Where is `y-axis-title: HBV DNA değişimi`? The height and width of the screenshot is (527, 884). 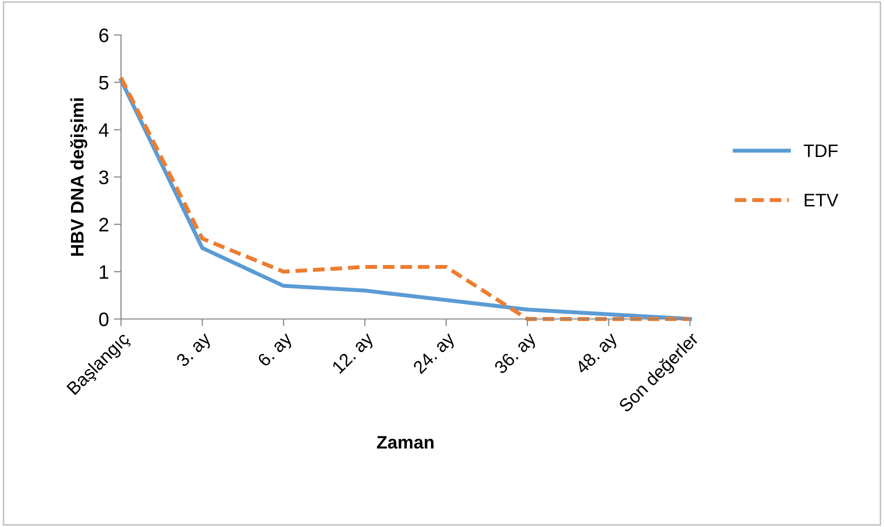 y-axis-title: HBV DNA değişimi is located at coordinates (79, 177).